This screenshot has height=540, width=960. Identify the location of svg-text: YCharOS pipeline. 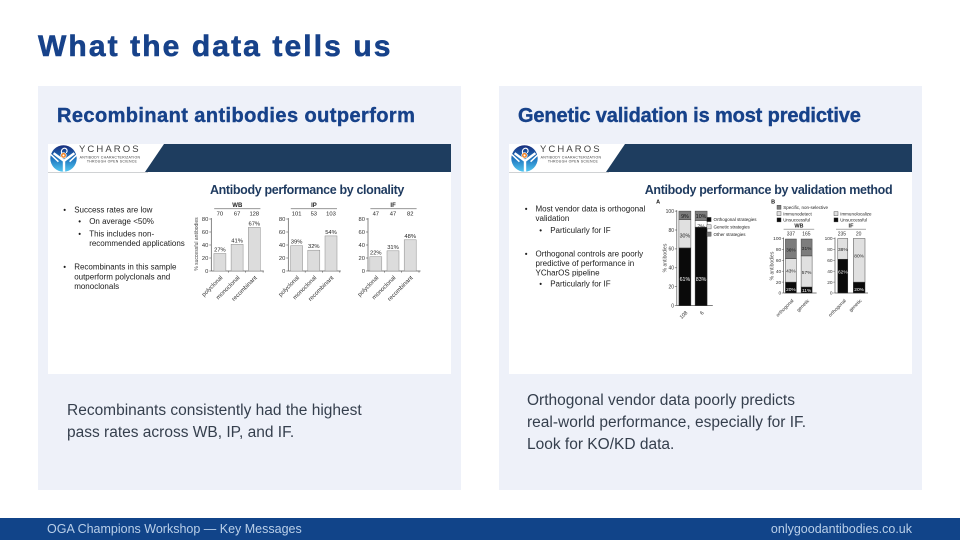
(568, 273).